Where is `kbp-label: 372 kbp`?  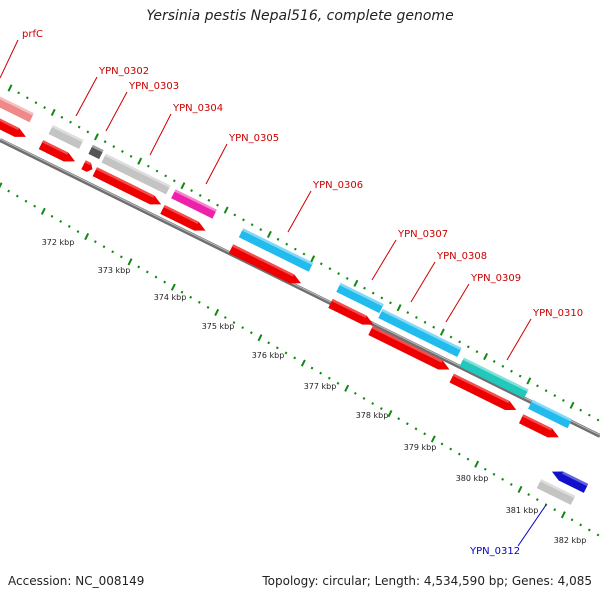
kbp-label: 372 kbp is located at coordinates (58, 242).